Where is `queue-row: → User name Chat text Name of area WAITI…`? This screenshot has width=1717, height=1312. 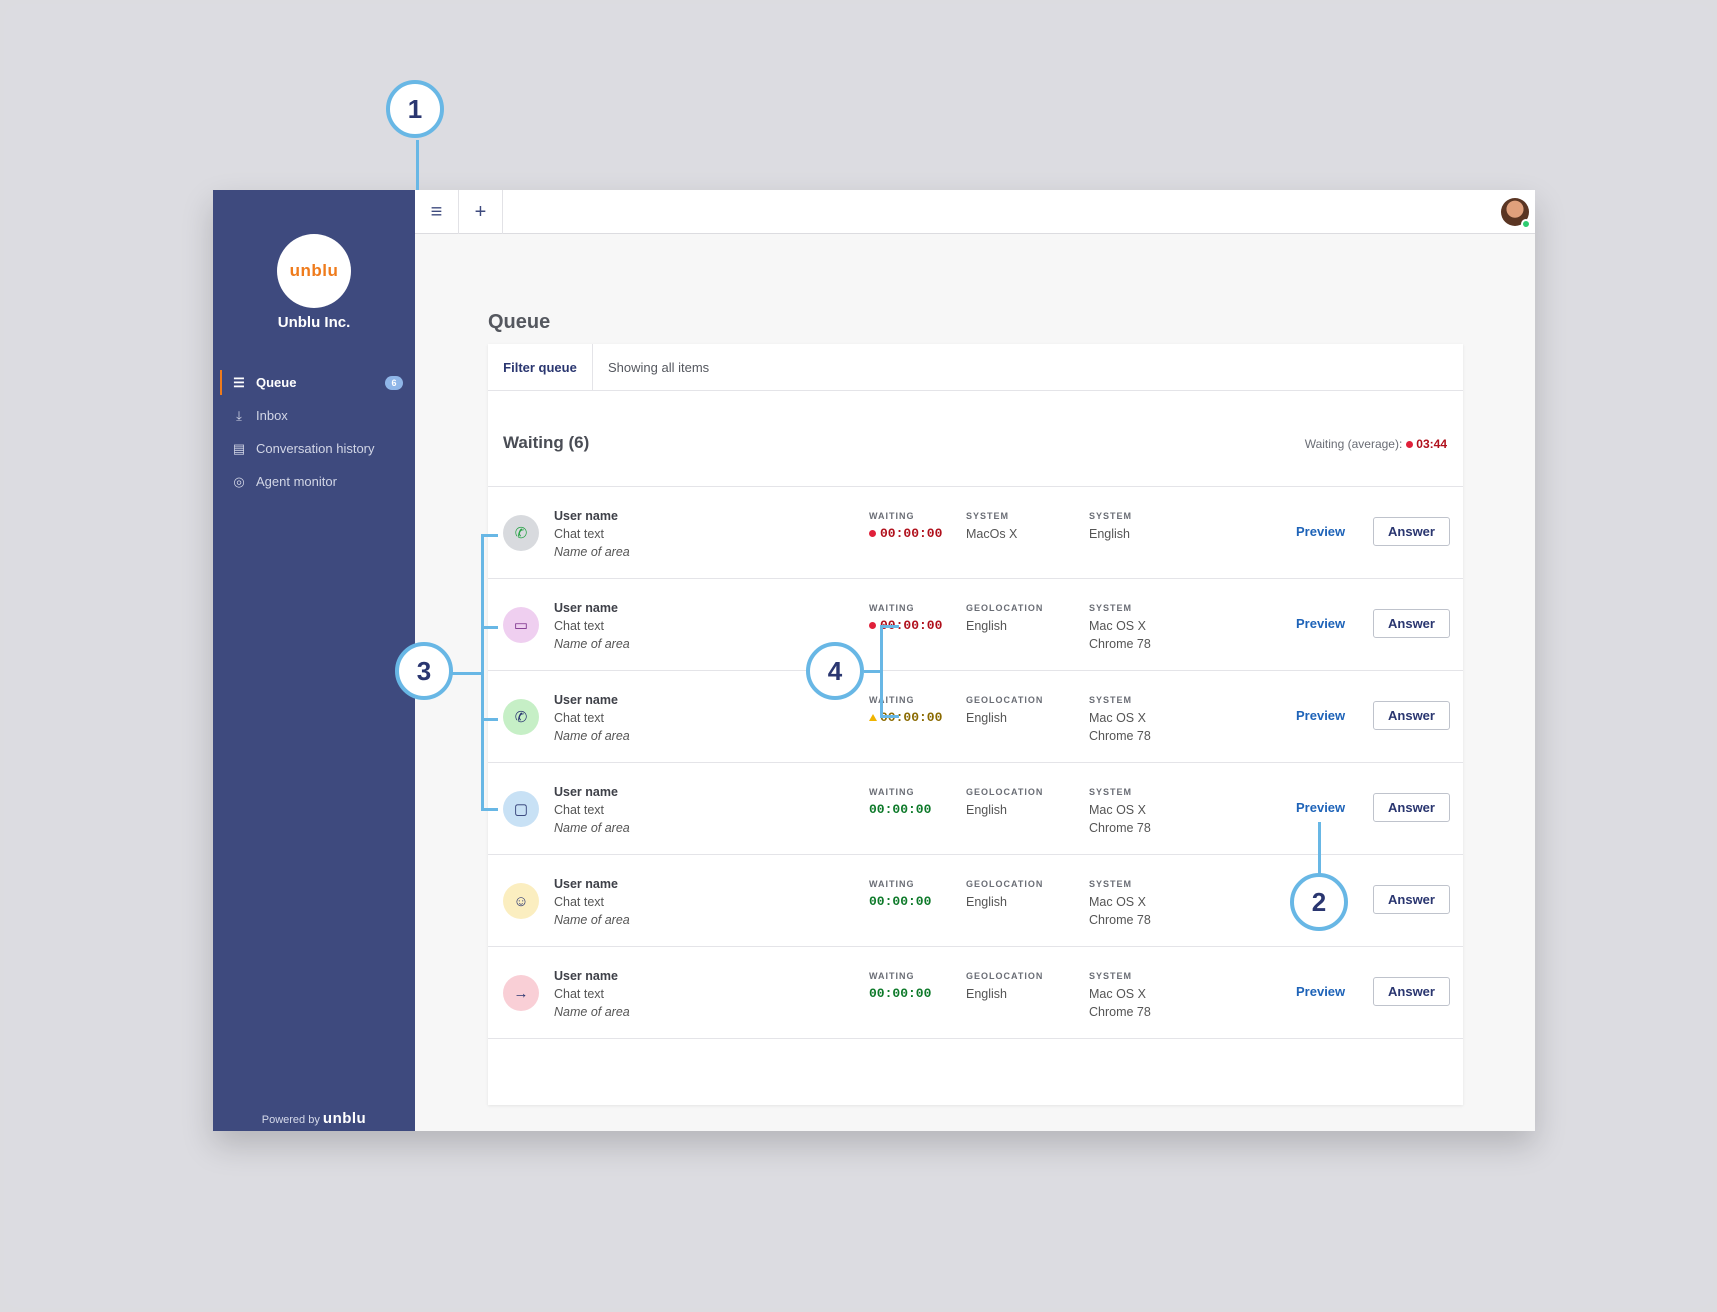
queue-row: → User name Chat text Name of area WAITI… is located at coordinates (975, 993).